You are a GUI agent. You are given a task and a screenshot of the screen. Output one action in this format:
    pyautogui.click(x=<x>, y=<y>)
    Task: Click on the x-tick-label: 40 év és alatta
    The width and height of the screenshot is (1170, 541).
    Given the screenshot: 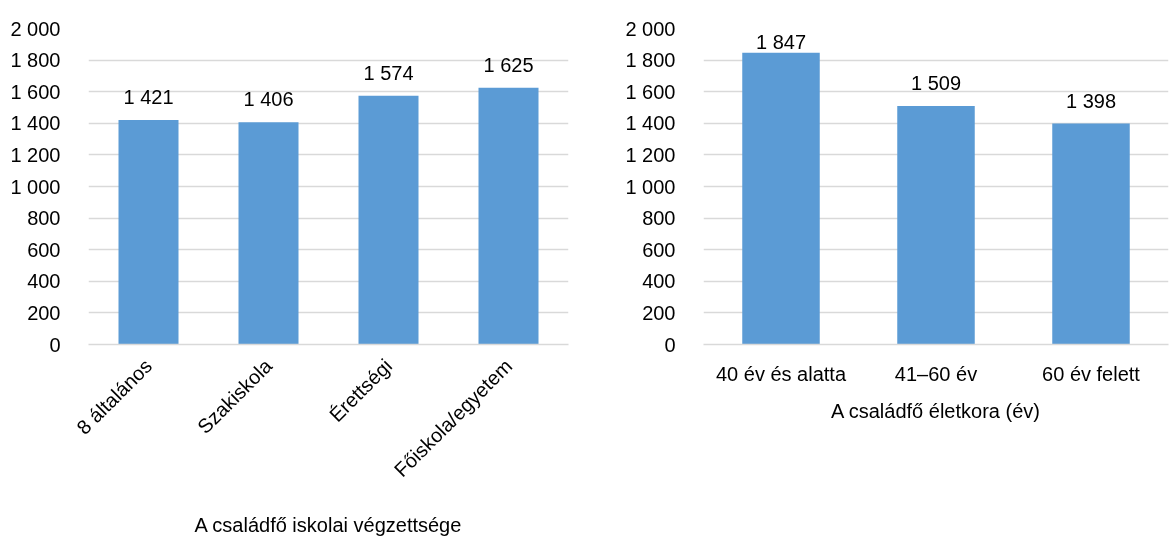 What is the action you would take?
    pyautogui.click(x=781, y=373)
    